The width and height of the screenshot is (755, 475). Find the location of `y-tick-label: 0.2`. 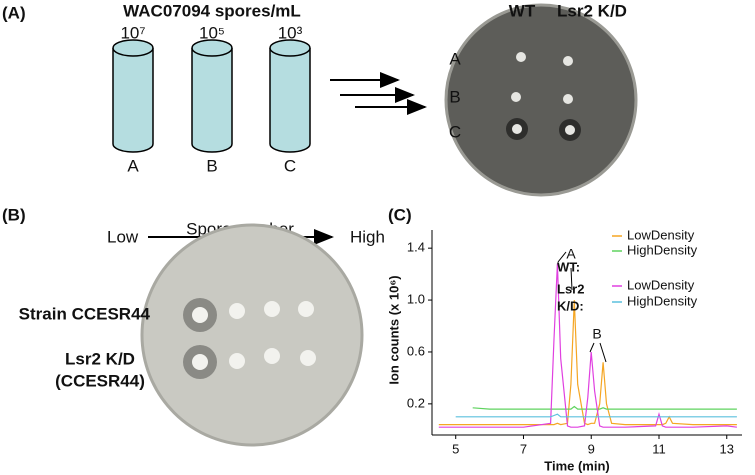

y-tick-label: 0.2 is located at coordinates (416, 402).